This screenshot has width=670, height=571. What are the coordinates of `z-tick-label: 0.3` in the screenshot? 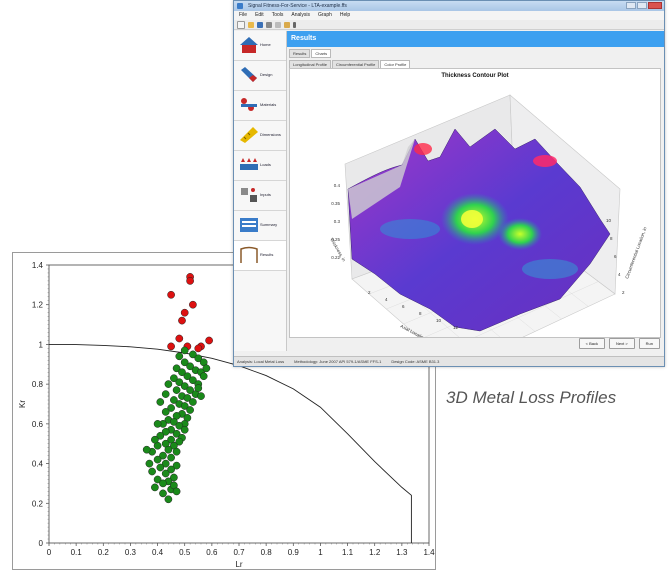 It's located at (337, 221).